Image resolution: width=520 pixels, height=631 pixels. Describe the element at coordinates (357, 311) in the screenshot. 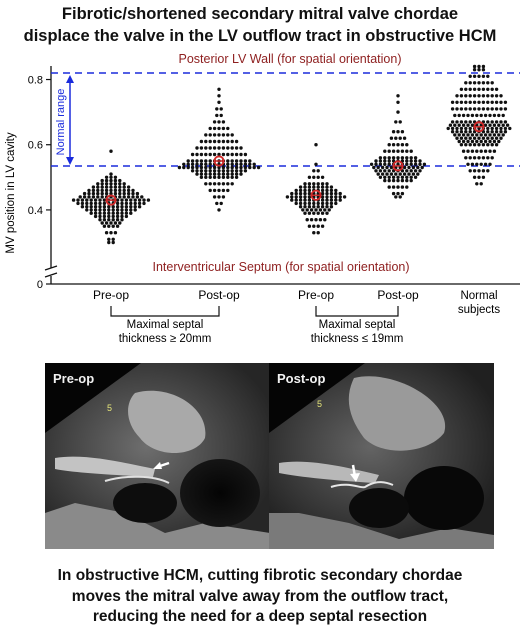

I see `group-bracket-2-line` at that location.